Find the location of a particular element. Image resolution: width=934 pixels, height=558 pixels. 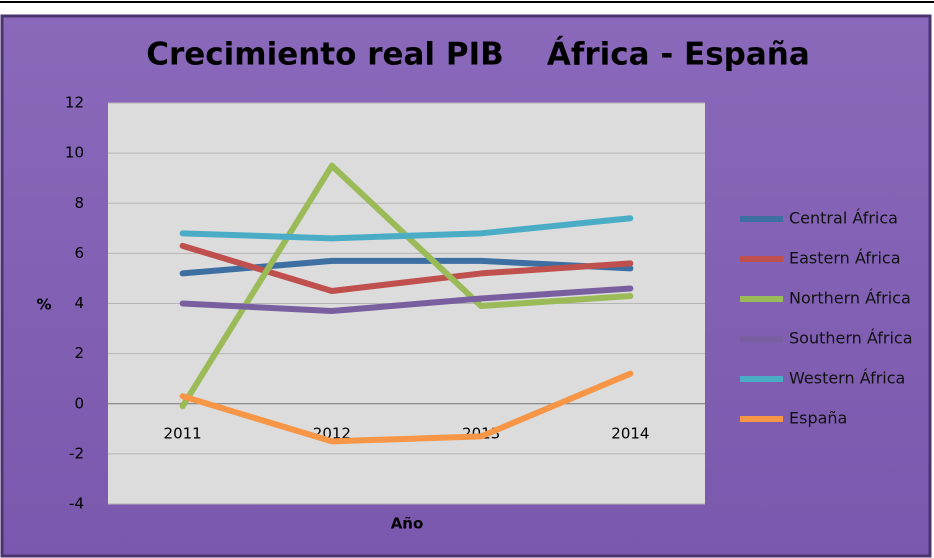

x-tick-label: 2011 is located at coordinates (183, 433).